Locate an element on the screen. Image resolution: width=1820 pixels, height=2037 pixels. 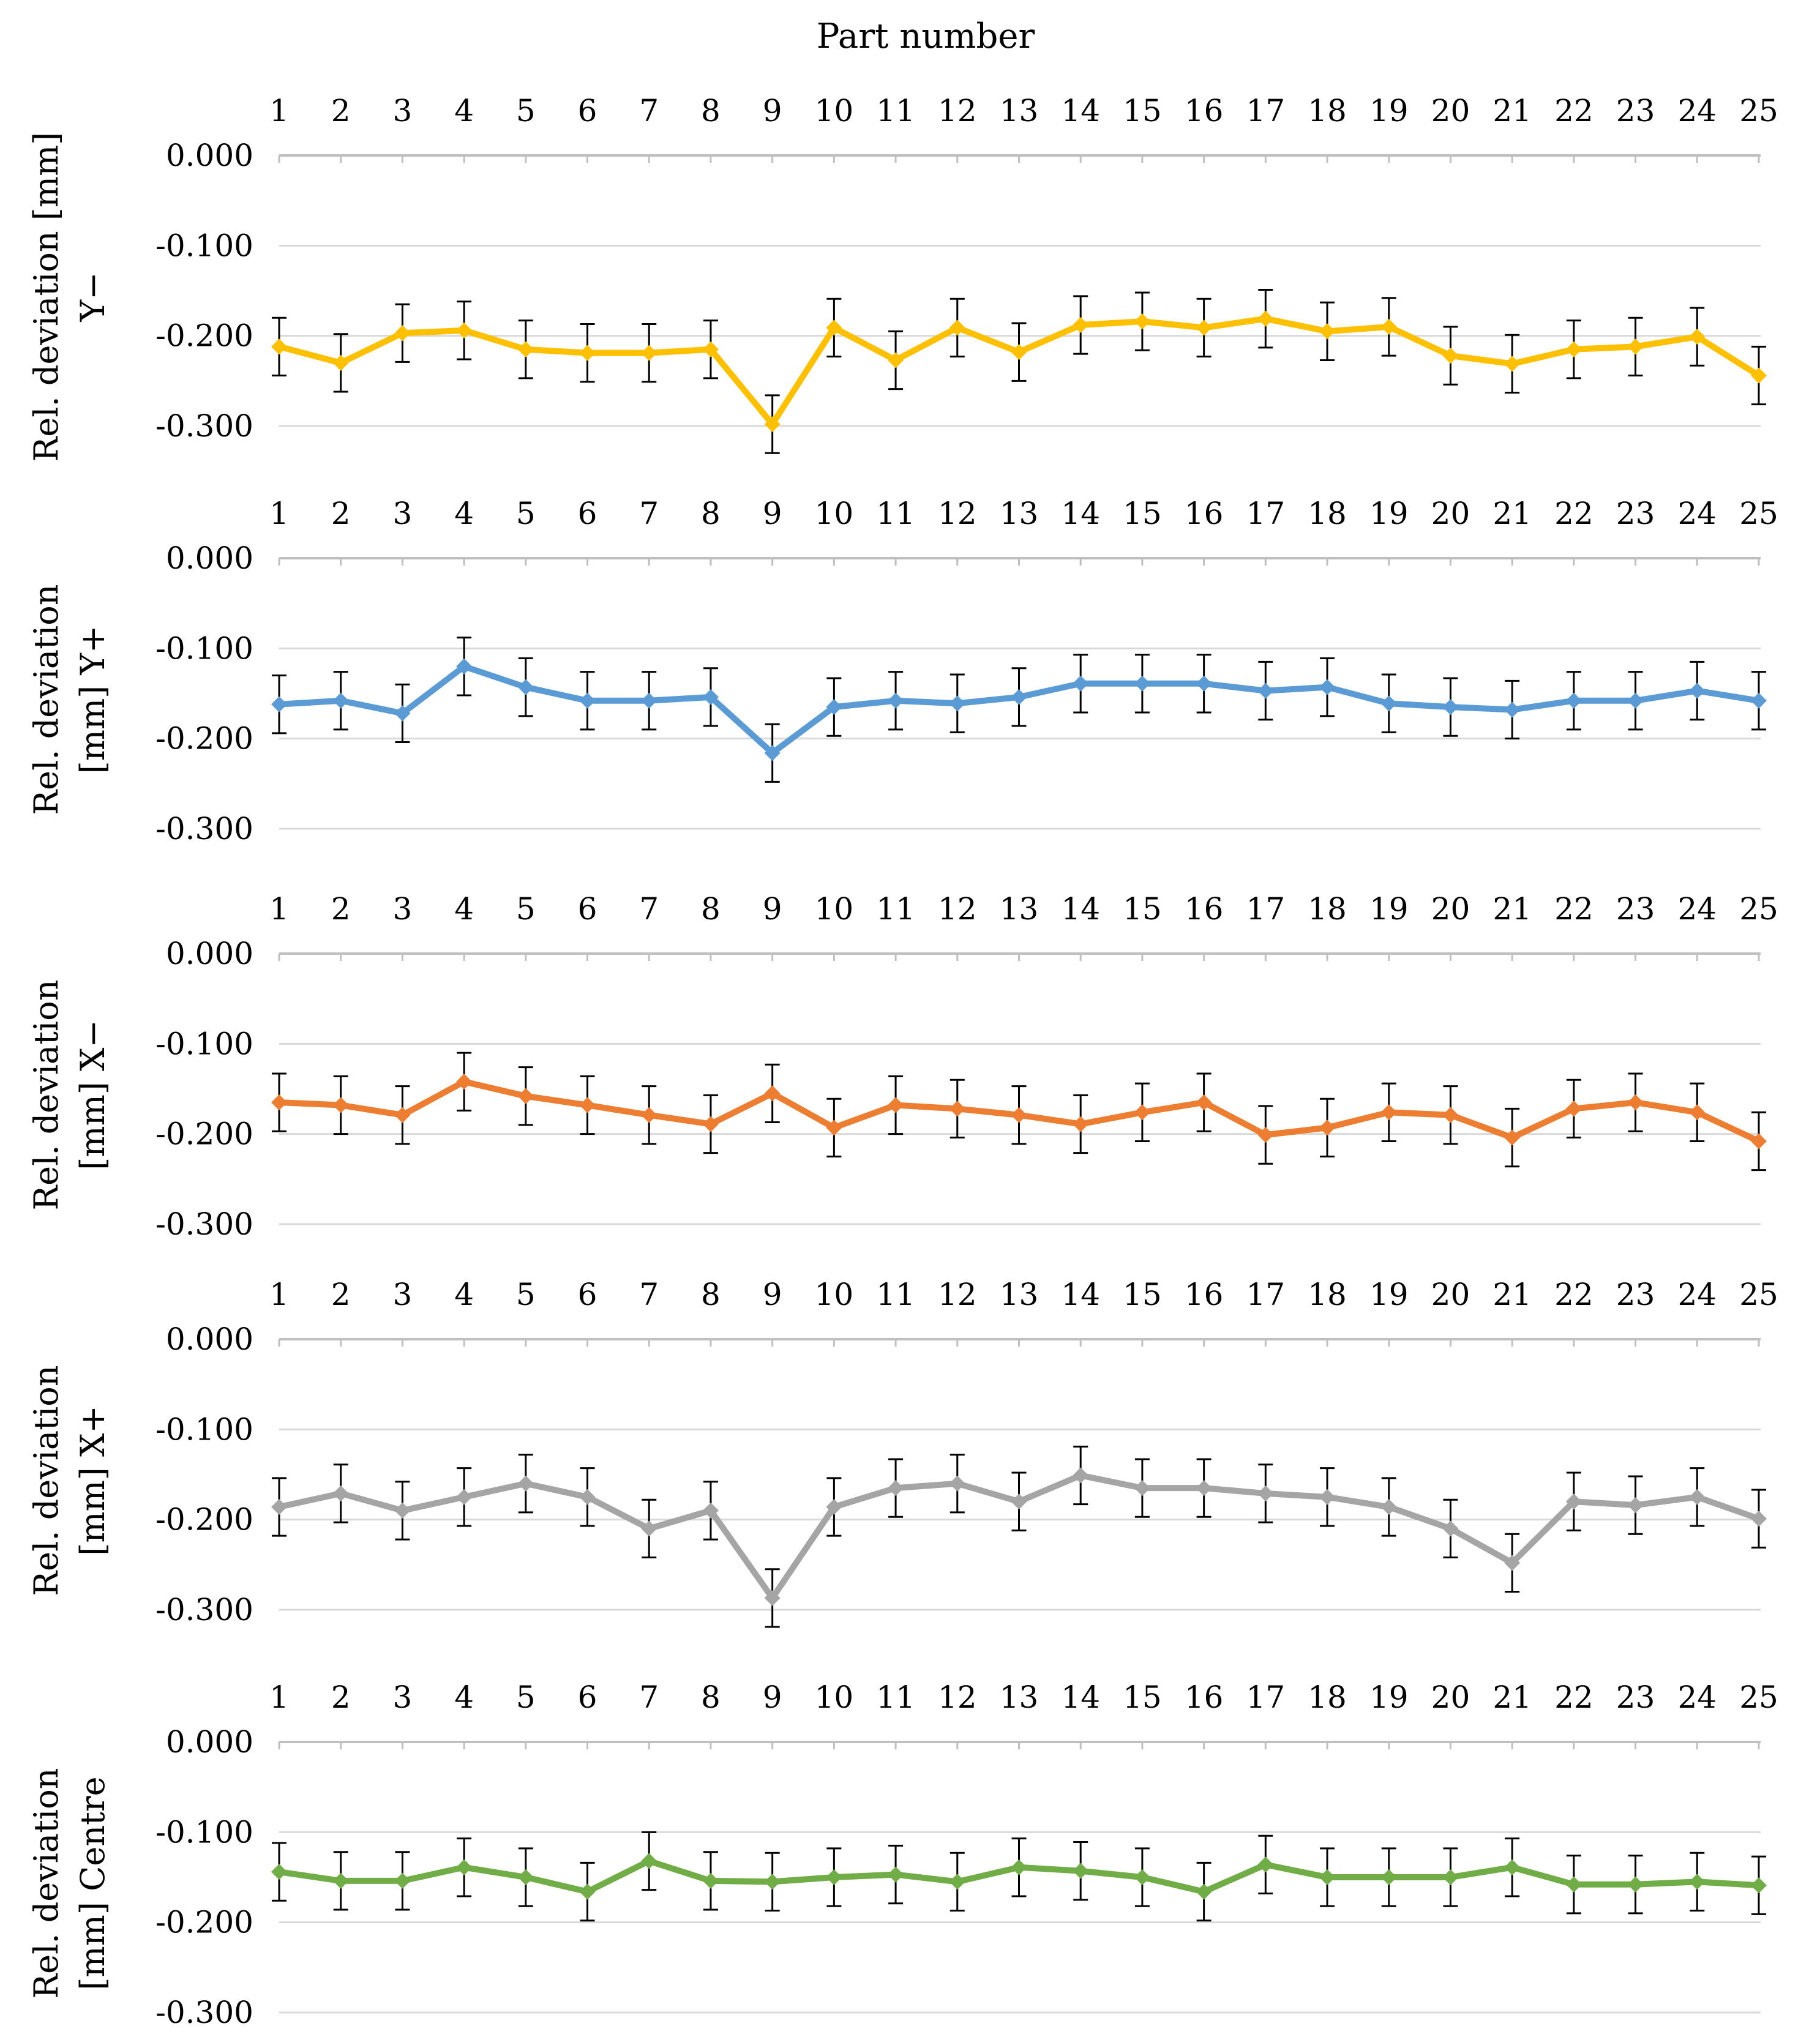
y-tick-label: -0.300 is located at coordinates (204, 1610).